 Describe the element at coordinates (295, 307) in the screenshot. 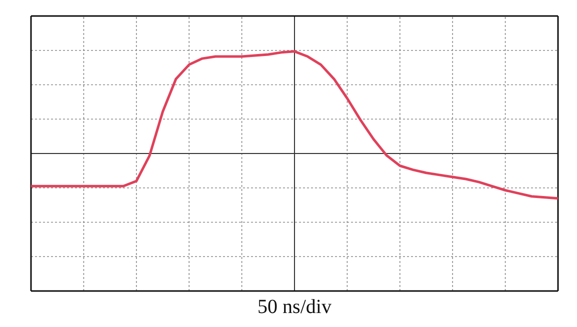

I see `x-axis-title: 50 ns/div` at that location.